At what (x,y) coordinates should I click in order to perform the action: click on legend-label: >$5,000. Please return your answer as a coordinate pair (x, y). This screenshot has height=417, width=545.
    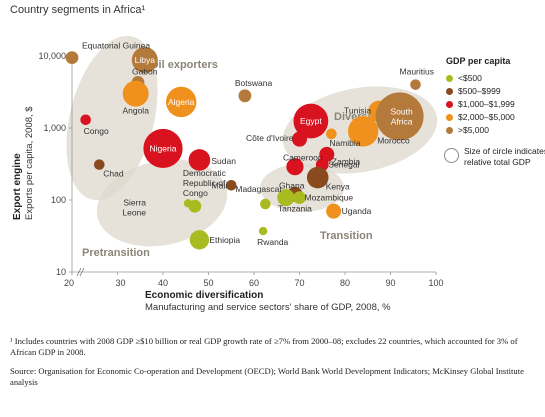
    Looking at the image, I should click on (473, 130).